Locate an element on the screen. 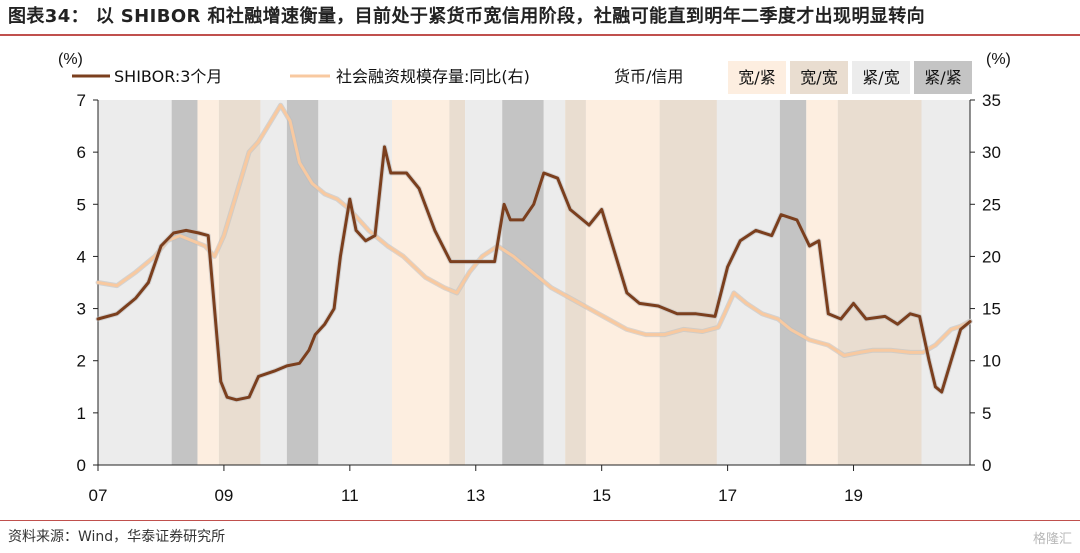 This screenshot has width=1080, height=553. y-right-tick-label: 35 is located at coordinates (991, 100).